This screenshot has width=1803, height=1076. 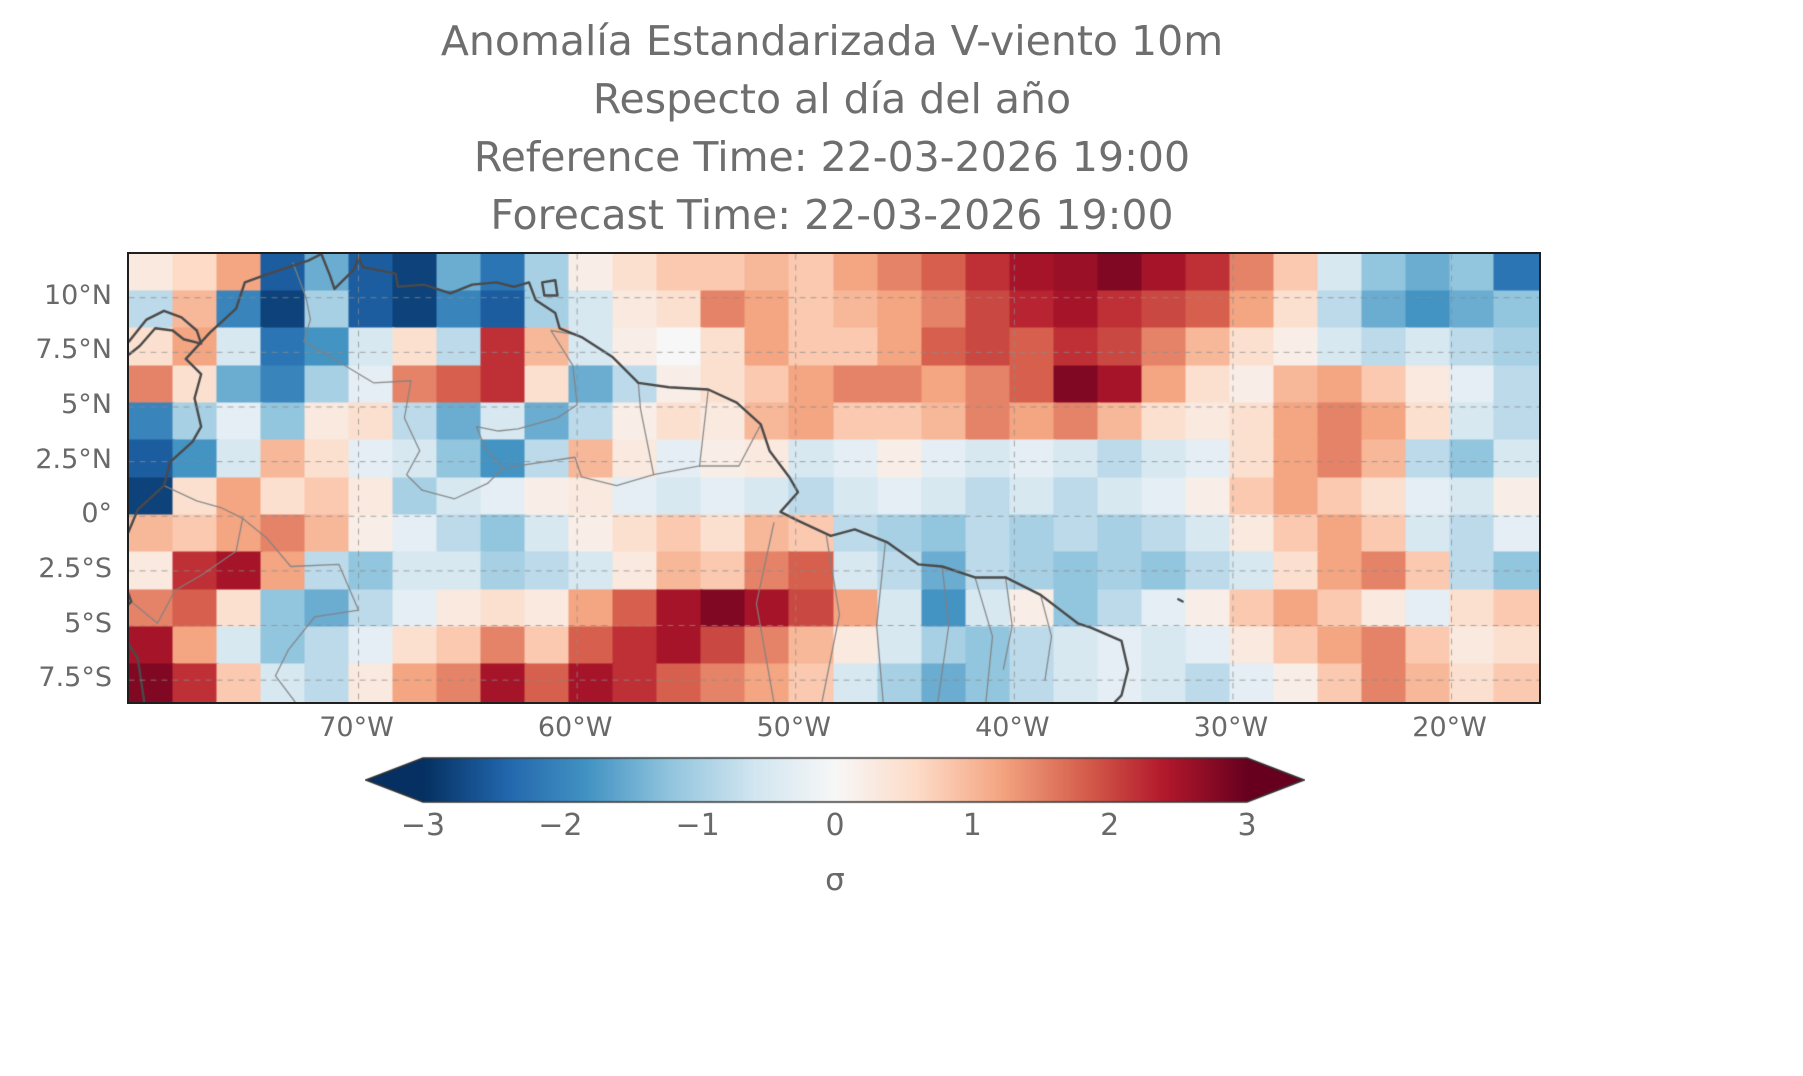 I want to click on colorbar-canvas, so click(x=835, y=780).